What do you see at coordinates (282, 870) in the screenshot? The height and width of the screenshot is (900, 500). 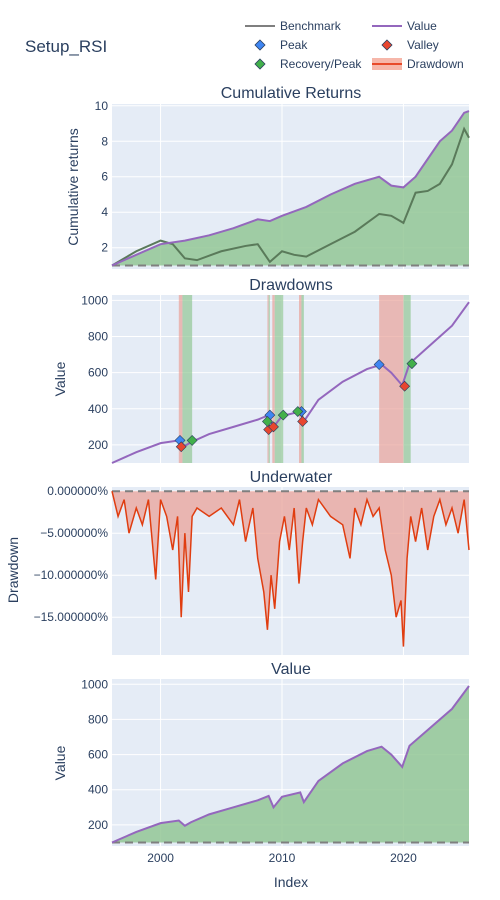 I see `x-axis: Index 2000 2010 2020` at bounding box center [282, 870].